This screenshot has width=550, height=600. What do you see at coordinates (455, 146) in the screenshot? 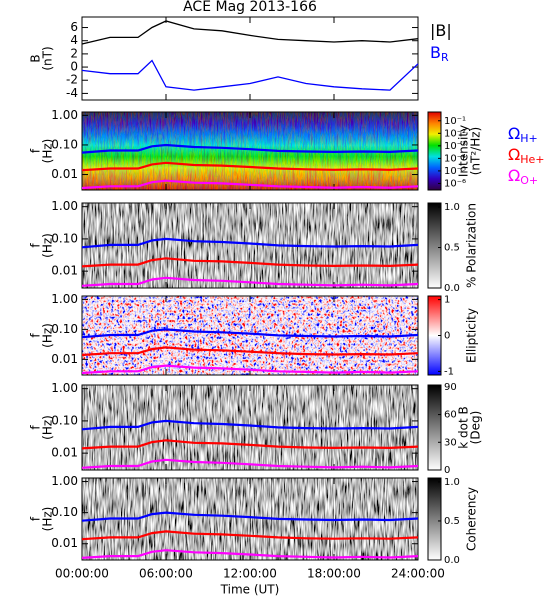
I see `colorbar-tick-label: 10⁻³` at bounding box center [455, 146].